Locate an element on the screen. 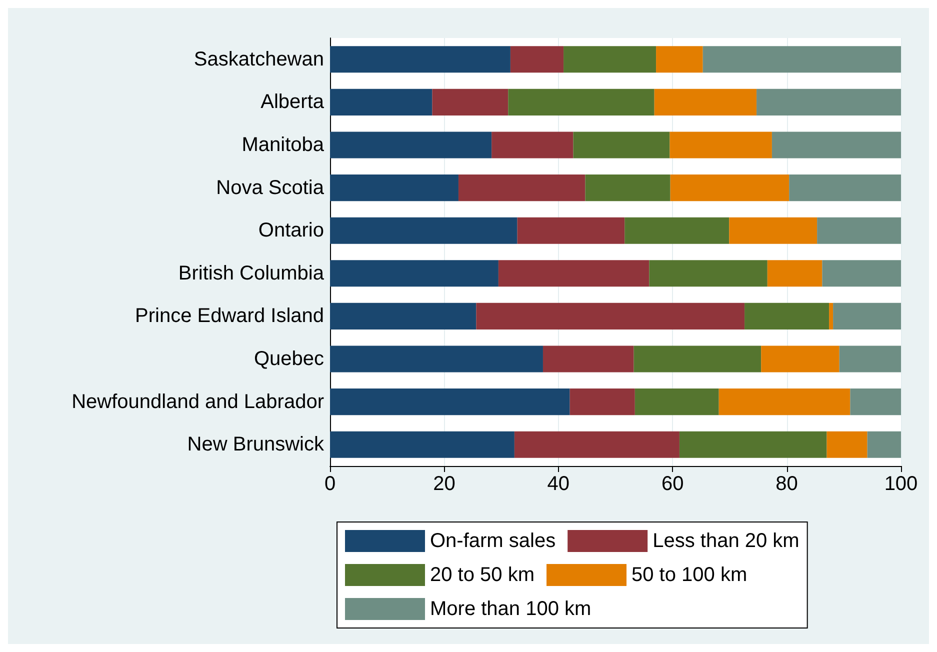  legend-label: Less than 20 km is located at coordinates (726, 541).